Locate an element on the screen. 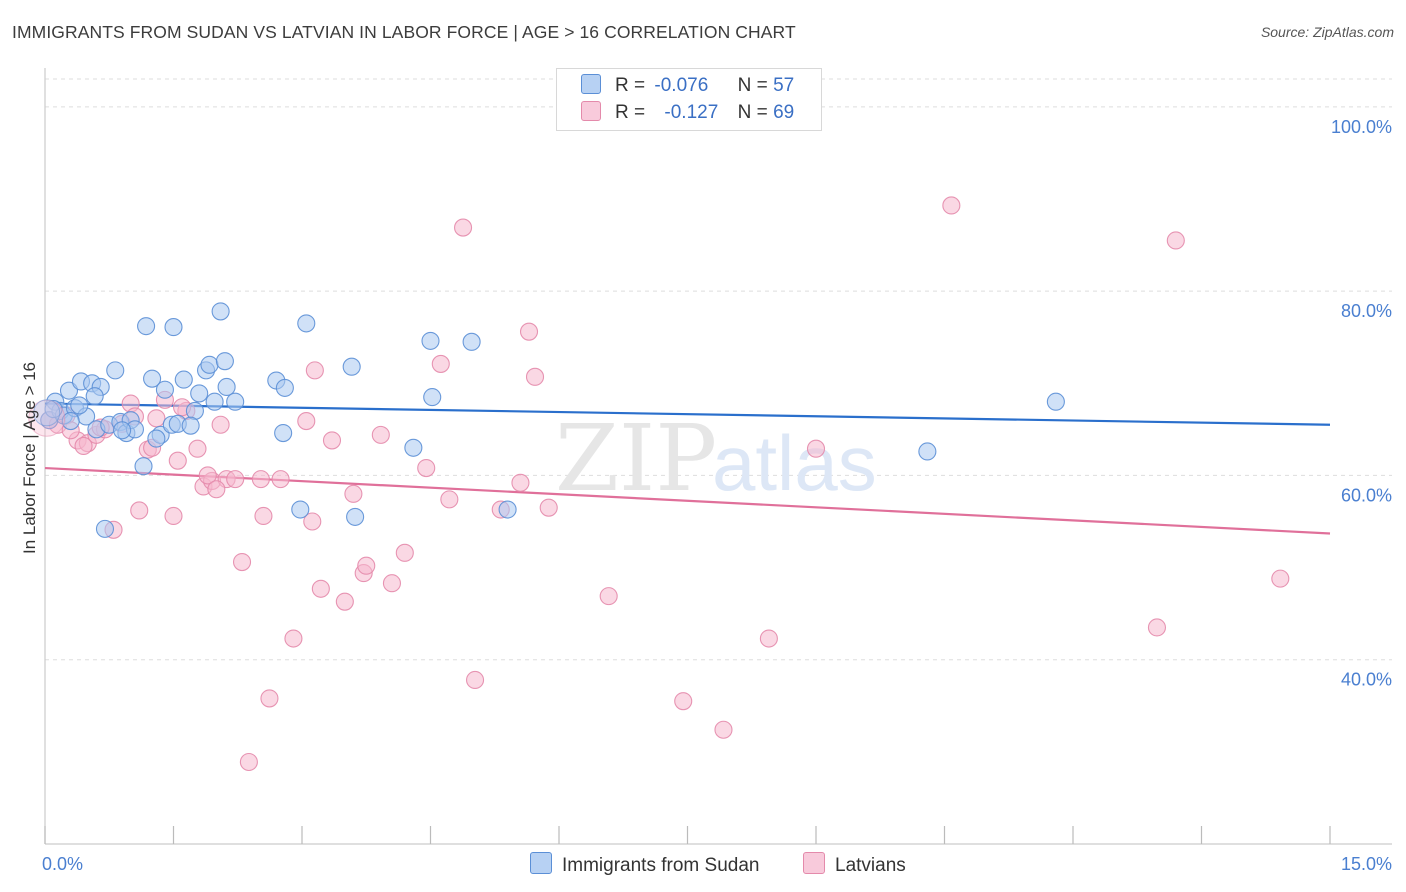 The image size is (1406, 892). bottom-legend-latvians: Latvians is located at coordinates (854, 864).